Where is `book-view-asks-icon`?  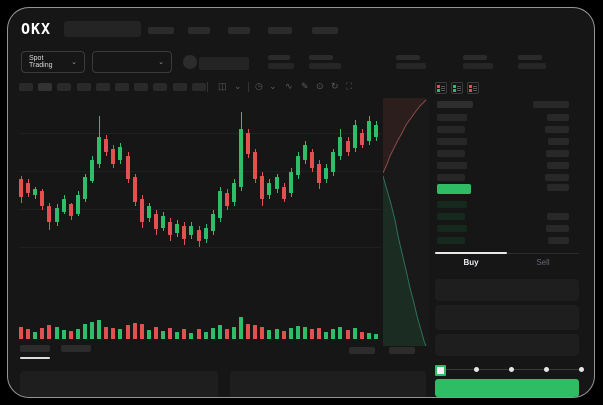
book-view-asks-icon is located at coordinates (473, 88).